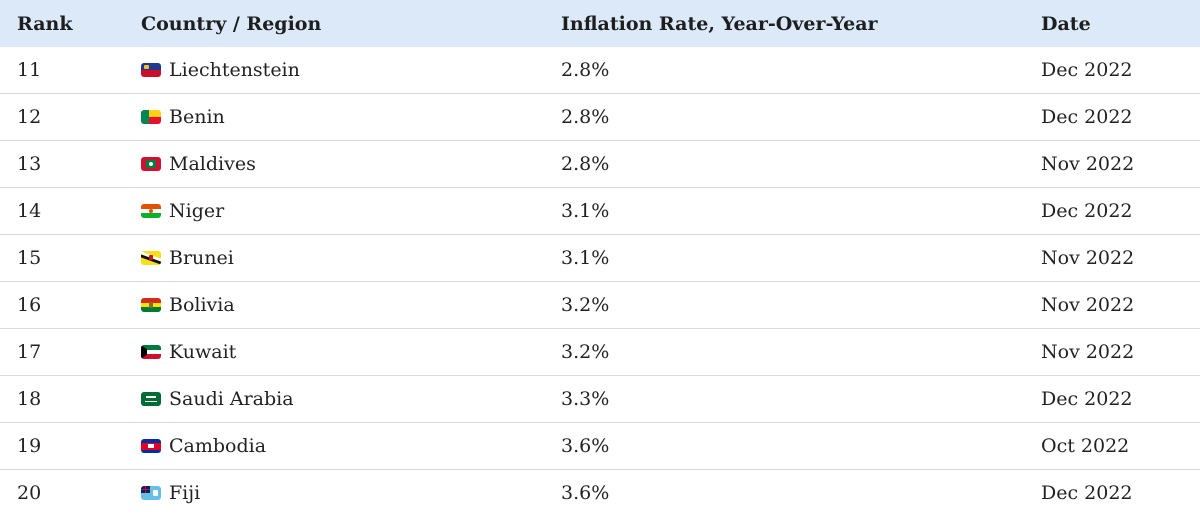  What do you see at coordinates (151, 164) in the screenshot?
I see `maldives-flag-icon` at bounding box center [151, 164].